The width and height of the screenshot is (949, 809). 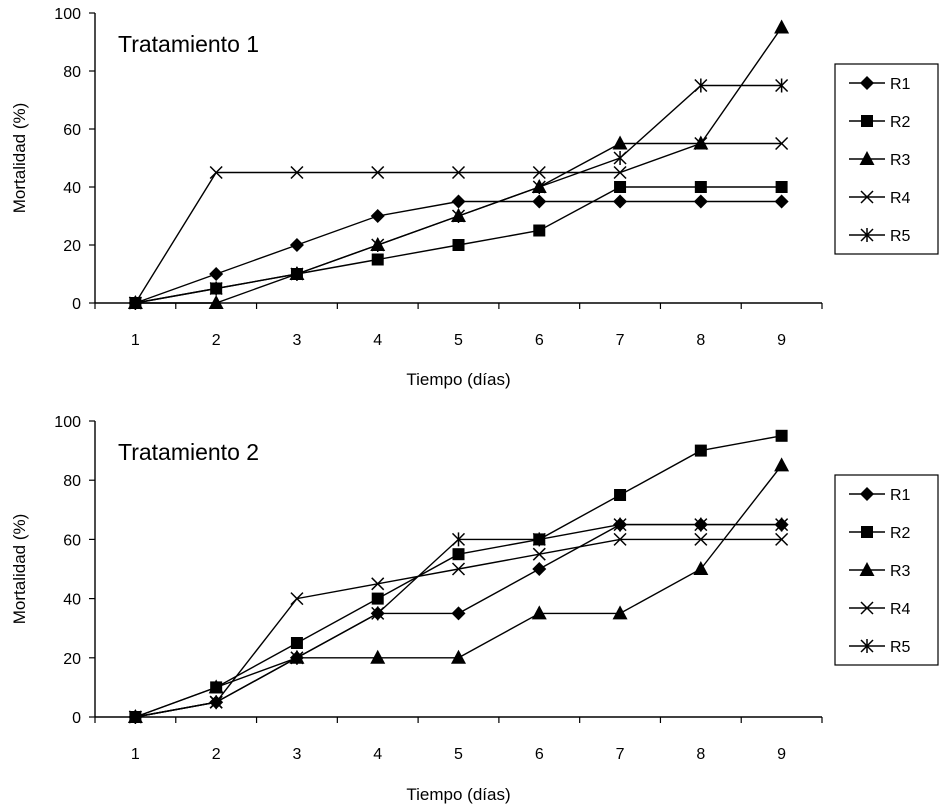 What do you see at coordinates (867, 569) in the screenshot?
I see `legend-marker-R3` at bounding box center [867, 569].